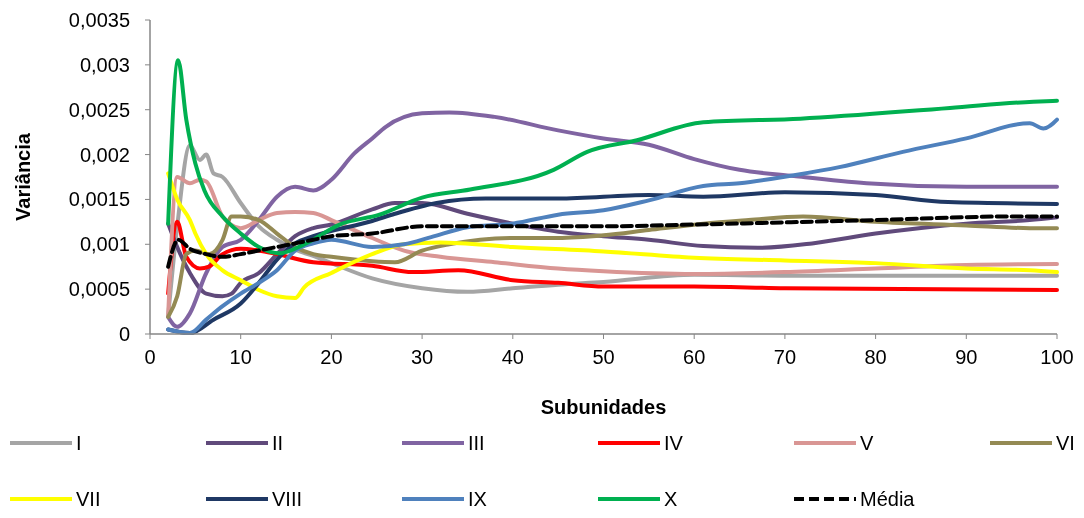 The width and height of the screenshot is (1084, 518). What do you see at coordinates (99, 289) in the screenshot?
I see `y-tick-label: 0,0005` at bounding box center [99, 289].